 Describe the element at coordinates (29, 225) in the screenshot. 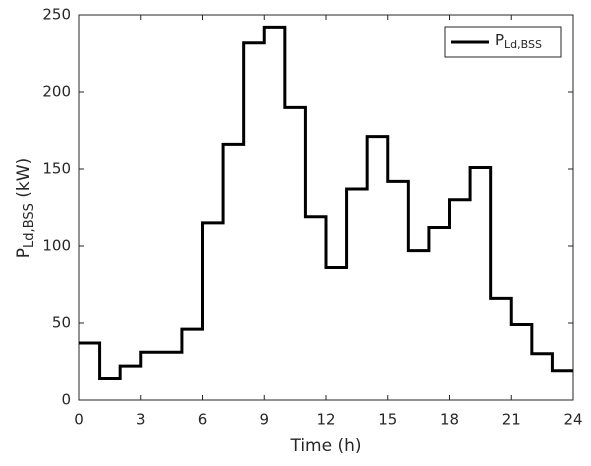

I see `y-label-sub: Ld,BSS` at that location.